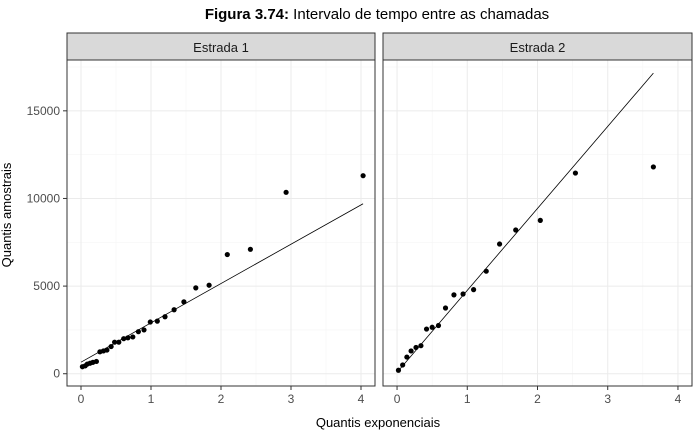 Image resolution: width=700 pixels, height=432 pixels. What do you see at coordinates (56, 374) in the screenshot?
I see `y-tick-label: 0` at bounding box center [56, 374].